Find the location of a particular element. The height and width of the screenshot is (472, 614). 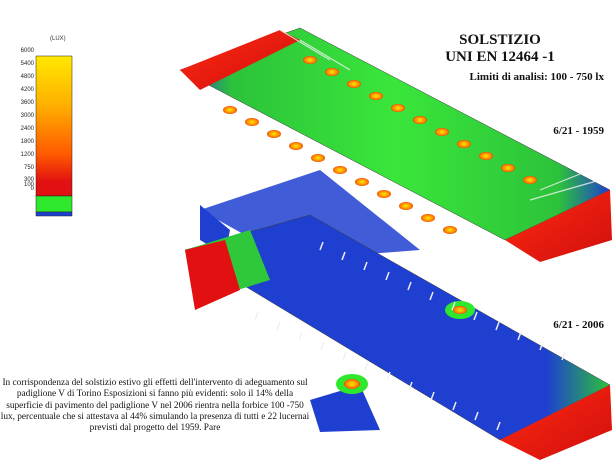

legend-tick: 1800 is located at coordinates (27, 142).